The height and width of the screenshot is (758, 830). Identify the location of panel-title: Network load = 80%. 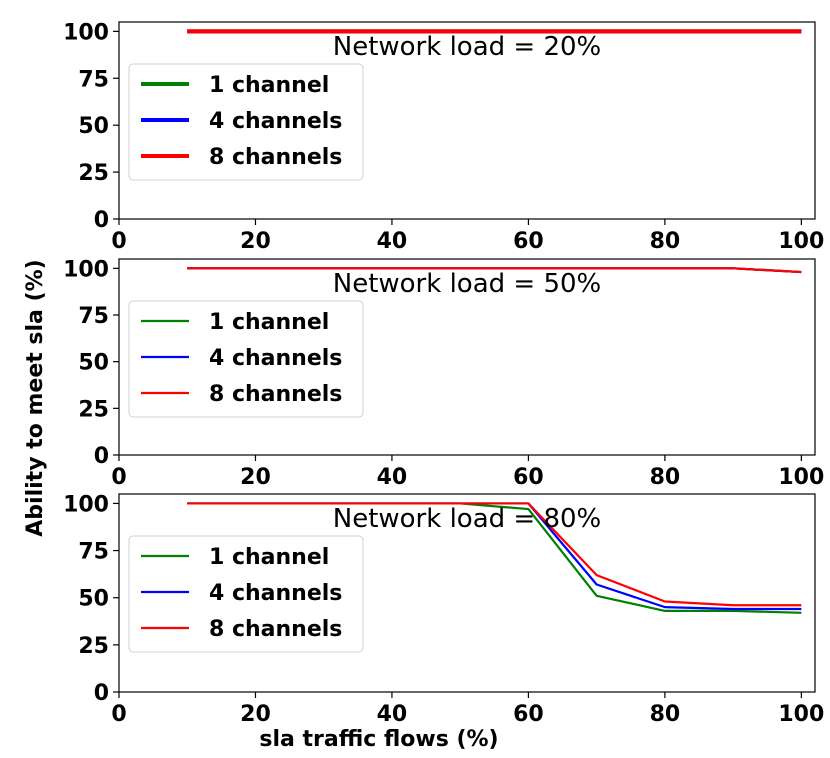
(467, 519).